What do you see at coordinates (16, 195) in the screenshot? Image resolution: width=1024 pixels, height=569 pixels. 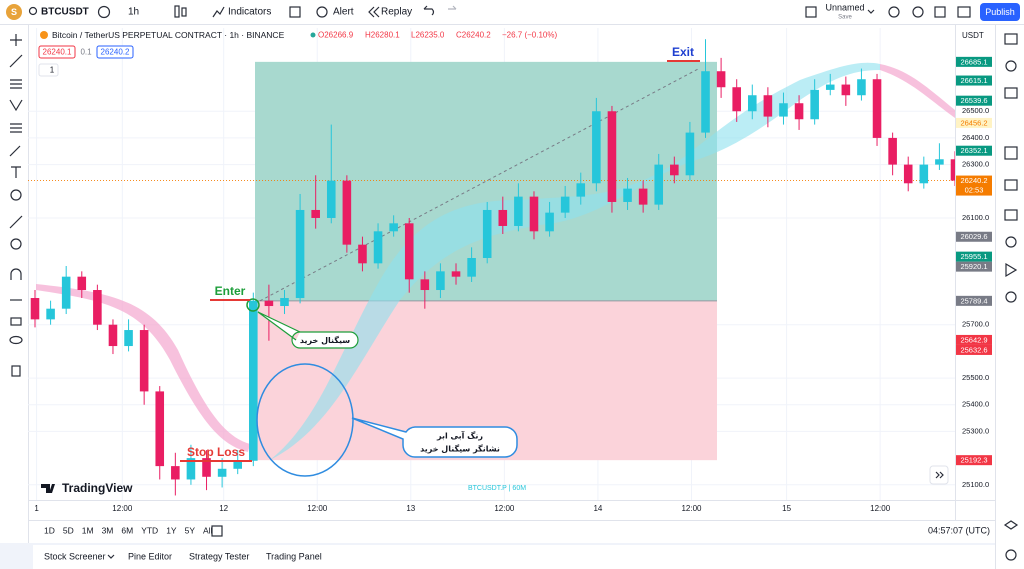 I see `emoji-tool` at bounding box center [16, 195].